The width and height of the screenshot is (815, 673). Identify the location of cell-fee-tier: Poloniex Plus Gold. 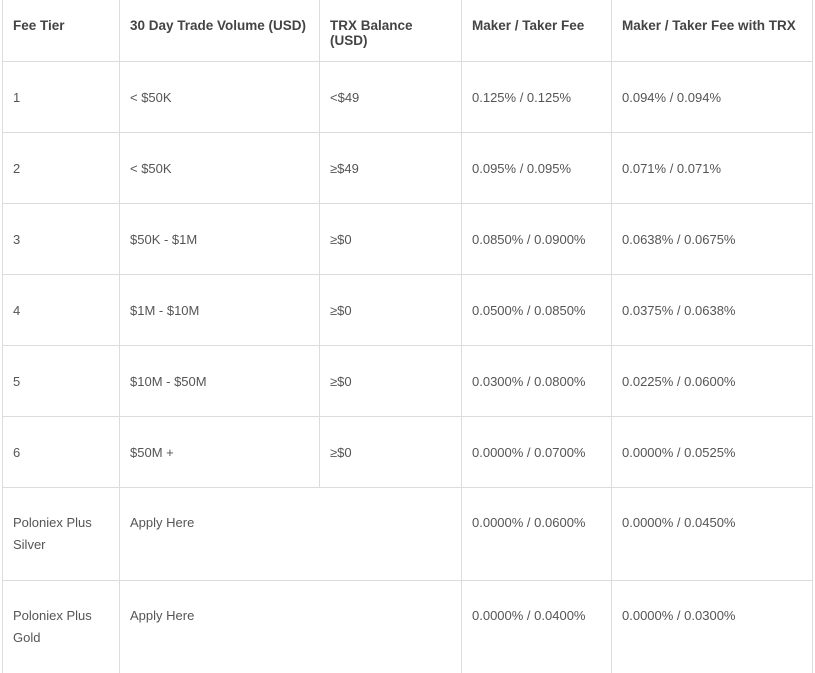
(61, 626).